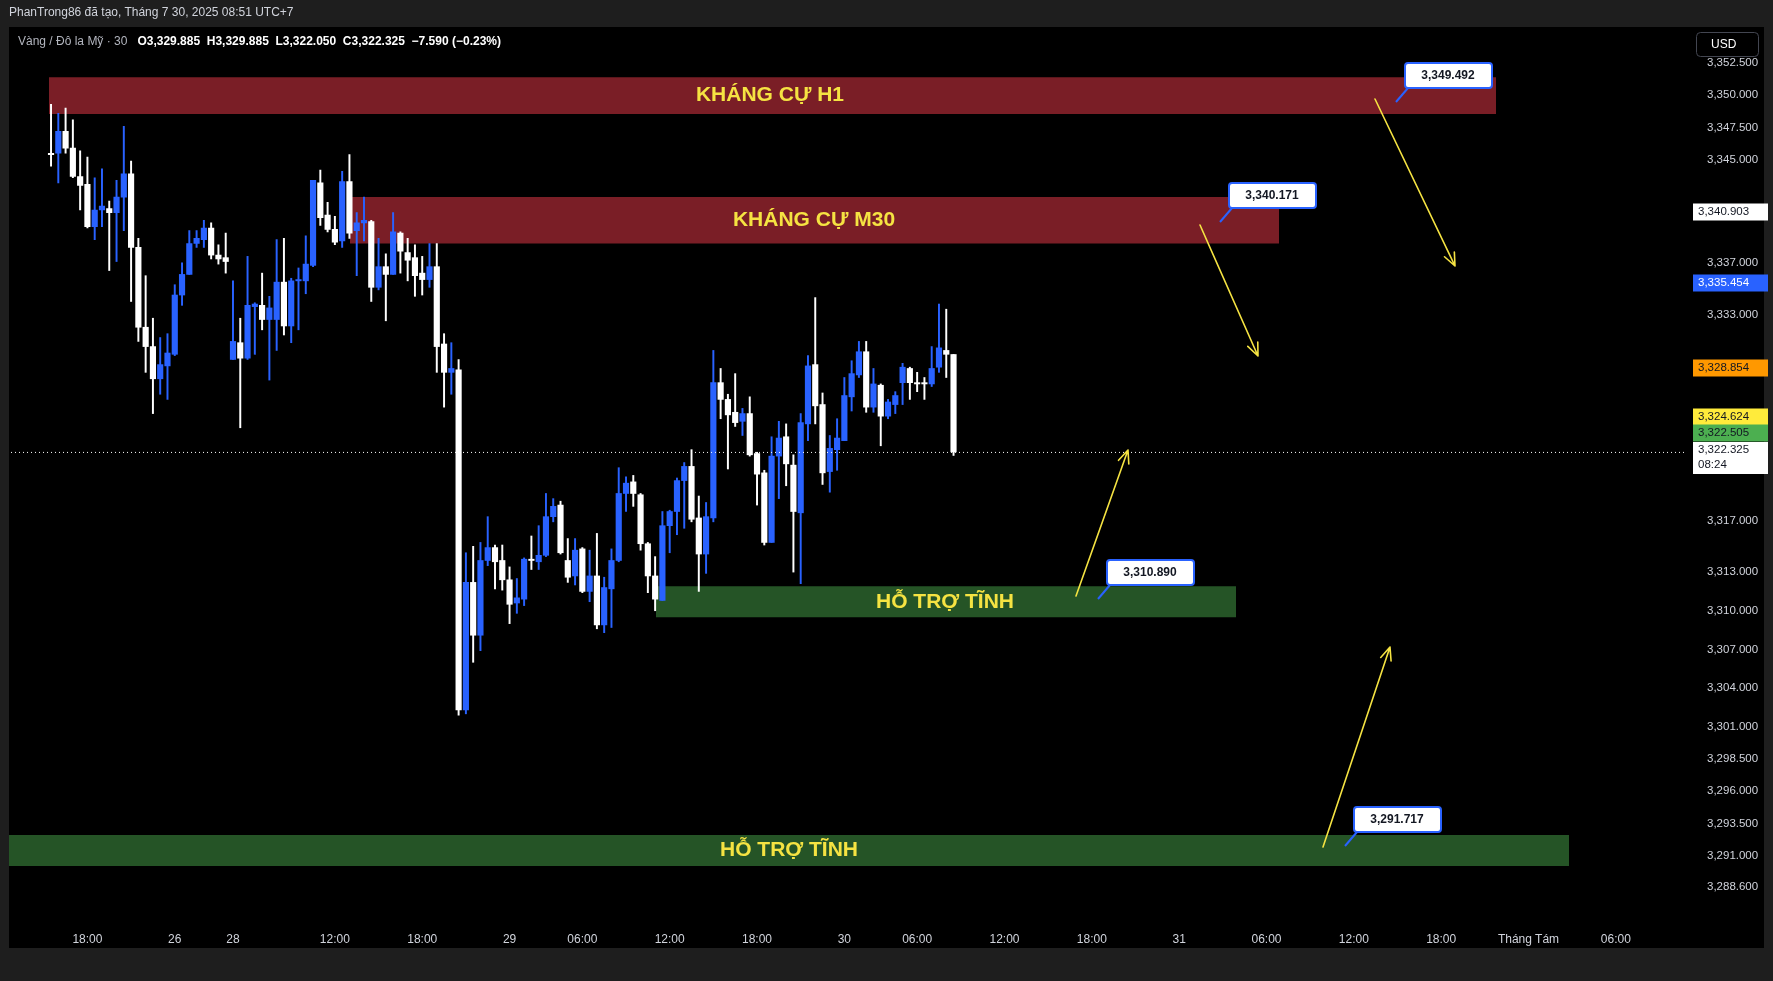 This screenshot has height=981, width=1773. Describe the element at coordinates (1179, 938) in the screenshot. I see `x-tick-label: 31` at that location.